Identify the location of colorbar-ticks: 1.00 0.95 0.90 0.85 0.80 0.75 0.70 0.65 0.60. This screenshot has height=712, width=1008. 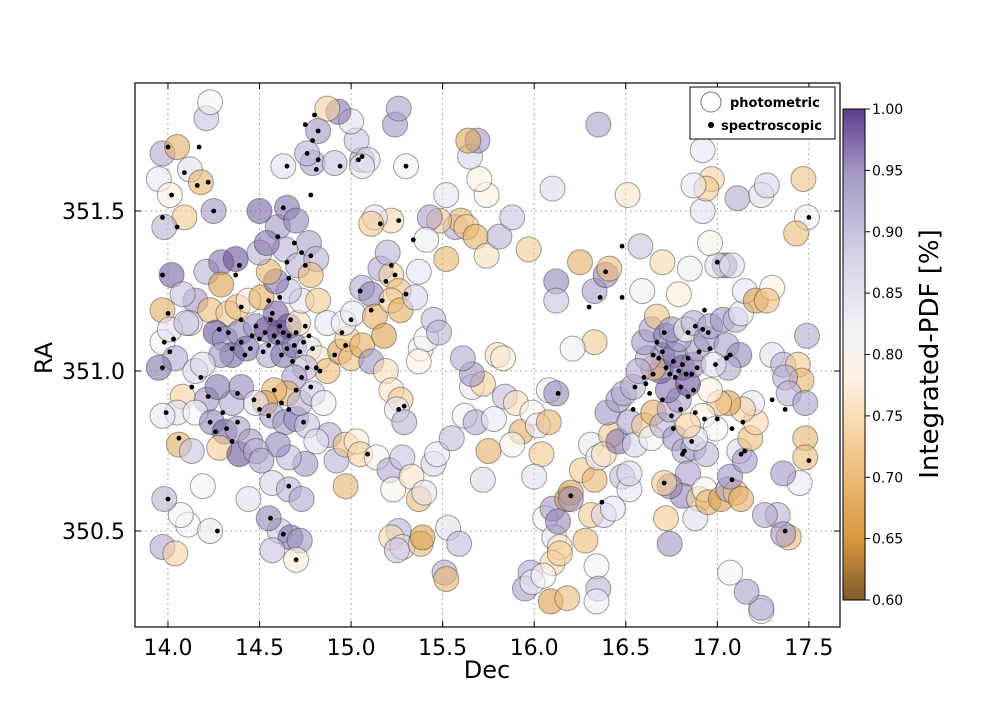
(884, 355).